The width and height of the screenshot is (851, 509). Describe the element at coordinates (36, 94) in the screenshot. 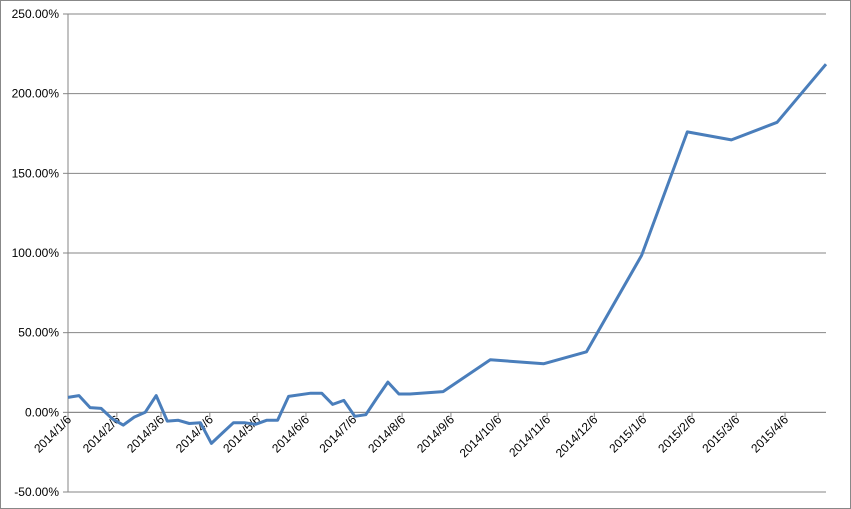

I see `y-tick-label: 200.00%` at that location.